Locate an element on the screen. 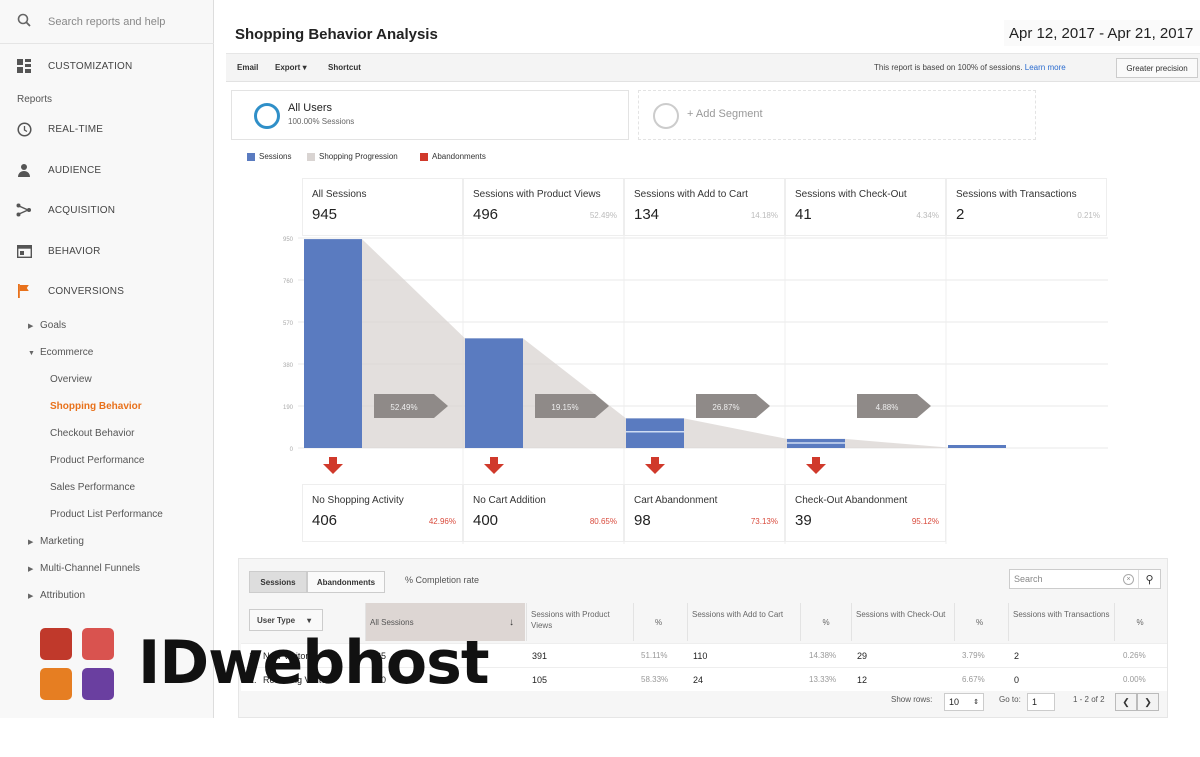  next-page-button: ❯ is located at coordinates (1148, 702).